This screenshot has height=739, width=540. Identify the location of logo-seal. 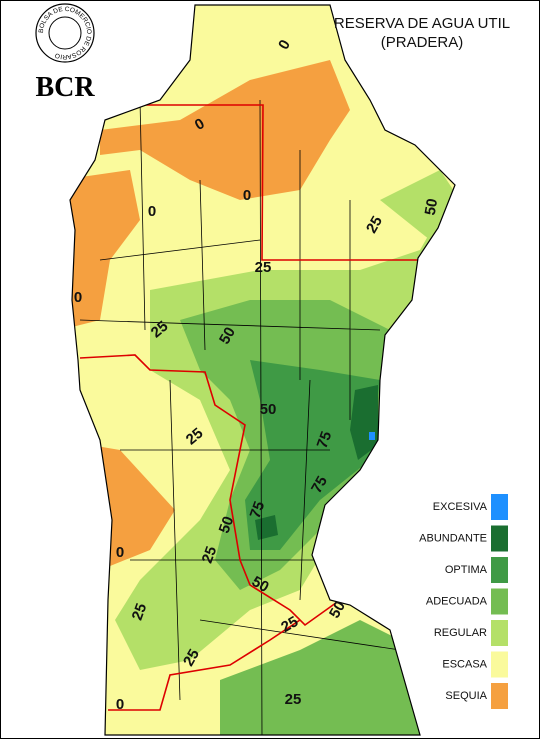
(65, 33).